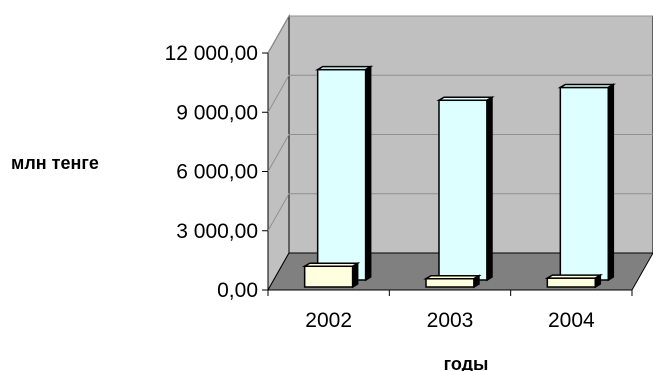  I want to click on x-tick-label: 2004, so click(571, 320).